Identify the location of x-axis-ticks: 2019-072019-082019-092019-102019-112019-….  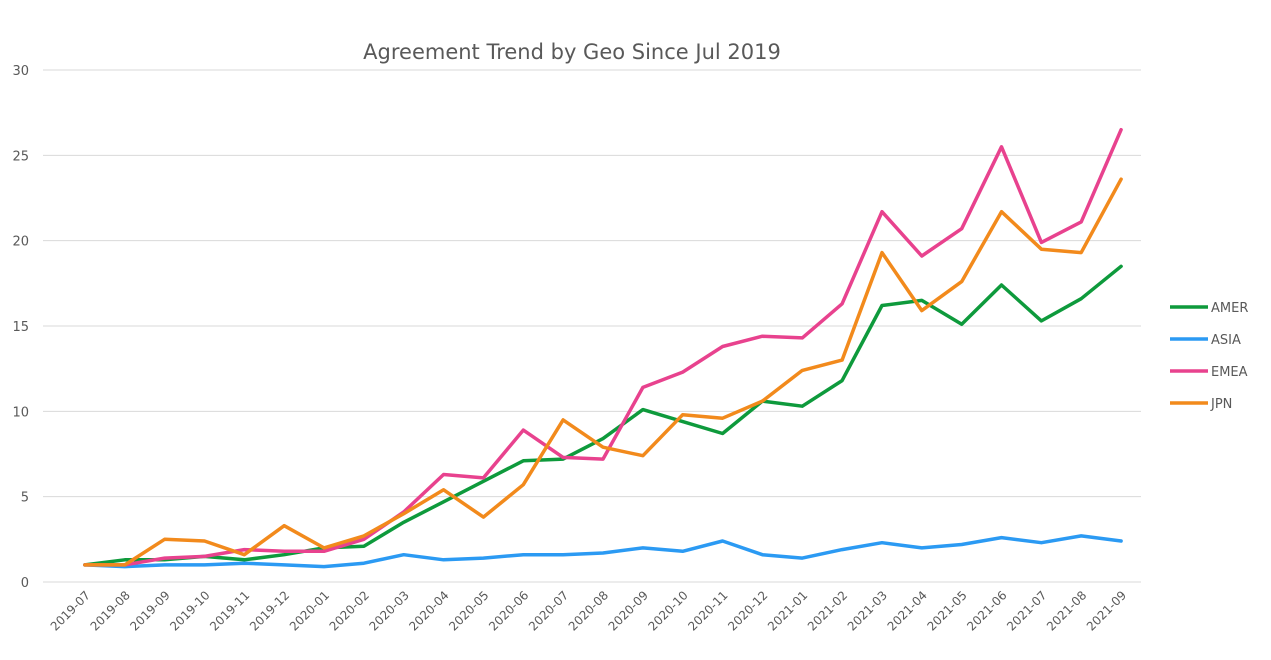
(589, 610).